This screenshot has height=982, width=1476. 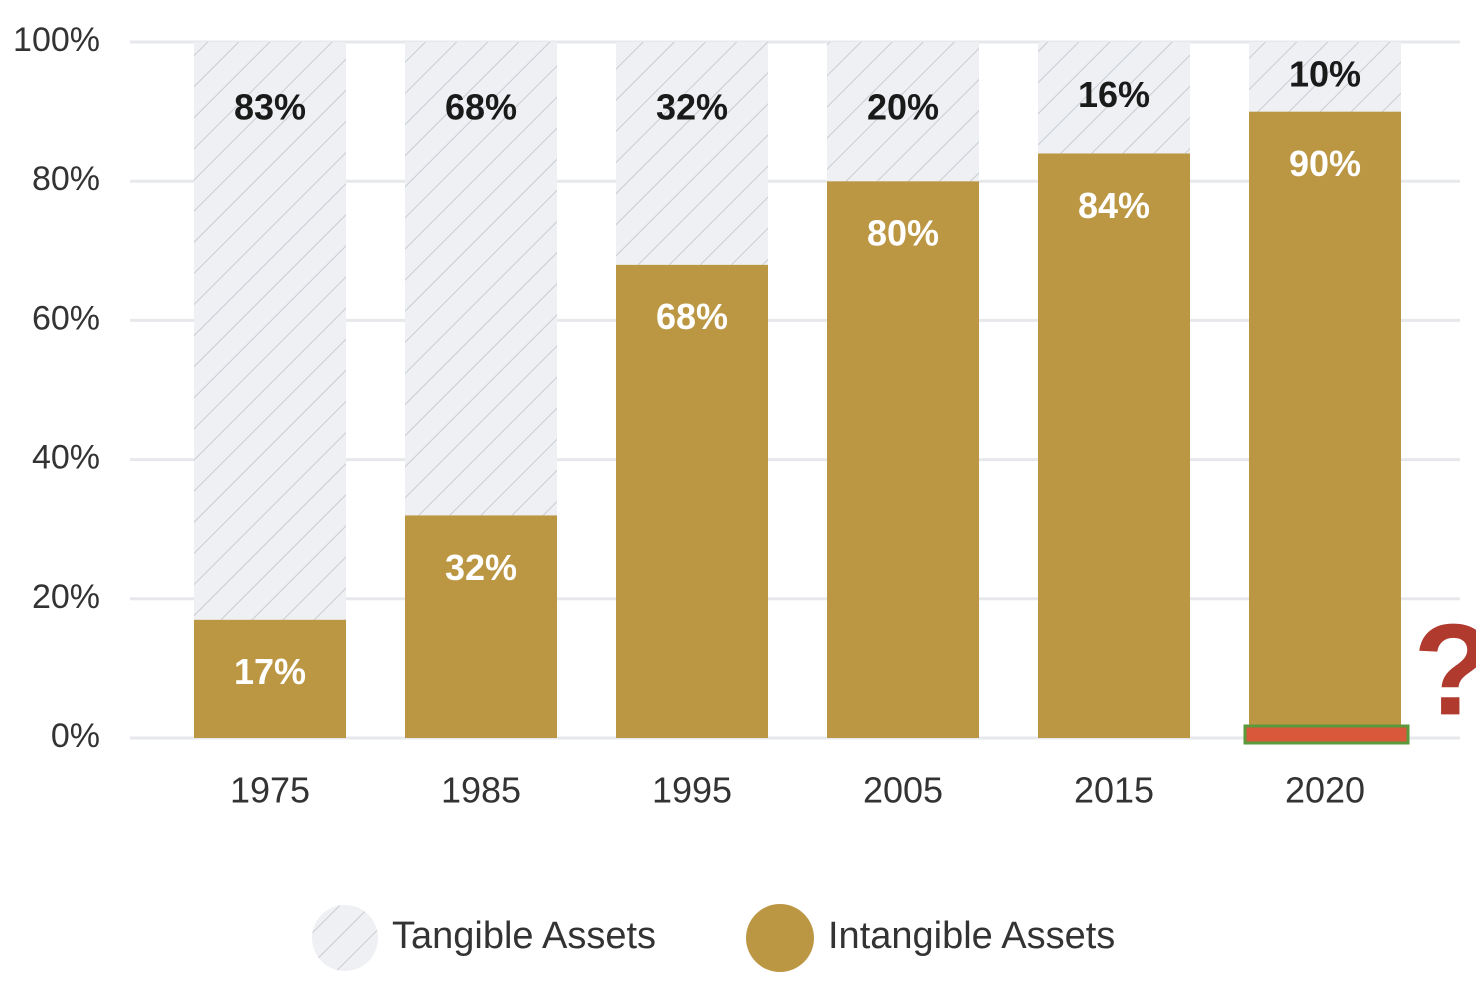 What do you see at coordinates (1326, 734) in the screenshot?
I see `highlight-bar` at bounding box center [1326, 734].